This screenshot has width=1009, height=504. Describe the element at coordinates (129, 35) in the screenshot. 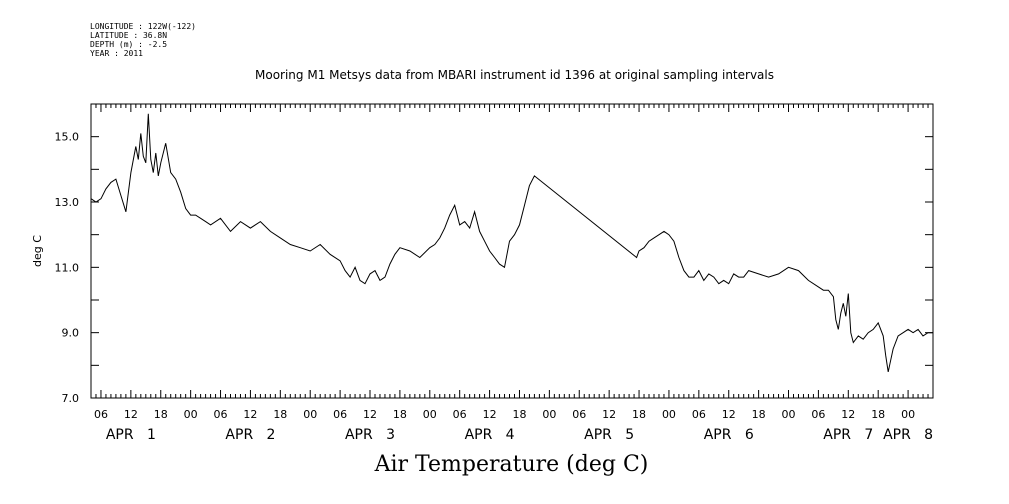

I see `latitude-label: LATITUDE : 36.8N` at that location.